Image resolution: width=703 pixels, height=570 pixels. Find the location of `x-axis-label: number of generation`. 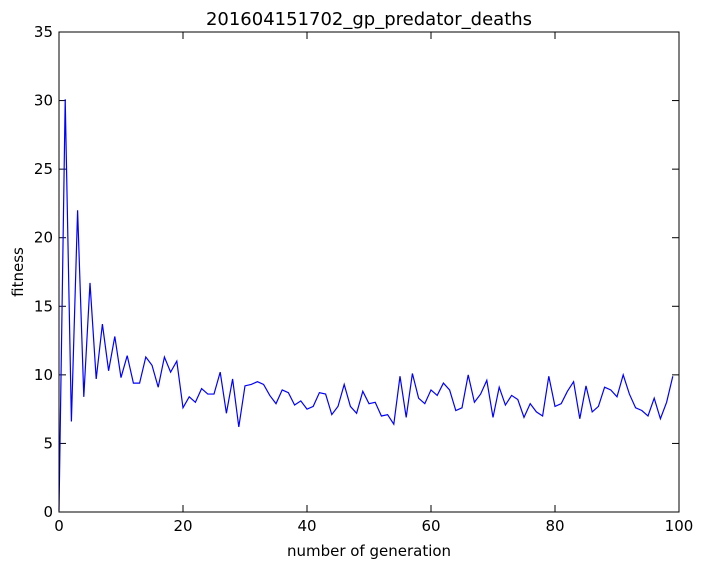

x-axis-label: number of generation is located at coordinates (369, 551).